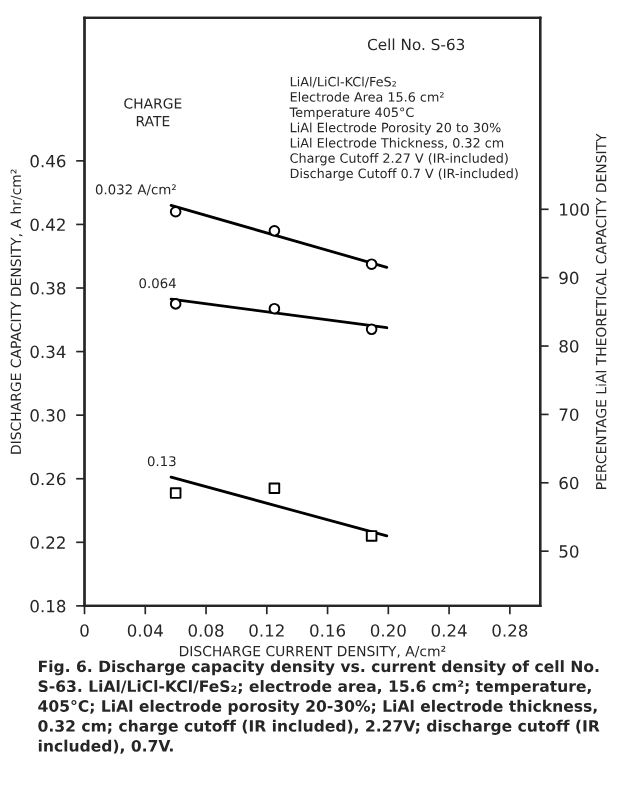 The height and width of the screenshot is (810, 626). Describe the element at coordinates (449, 630) in the screenshot. I see `x-tick-label: 0.24` at that location.